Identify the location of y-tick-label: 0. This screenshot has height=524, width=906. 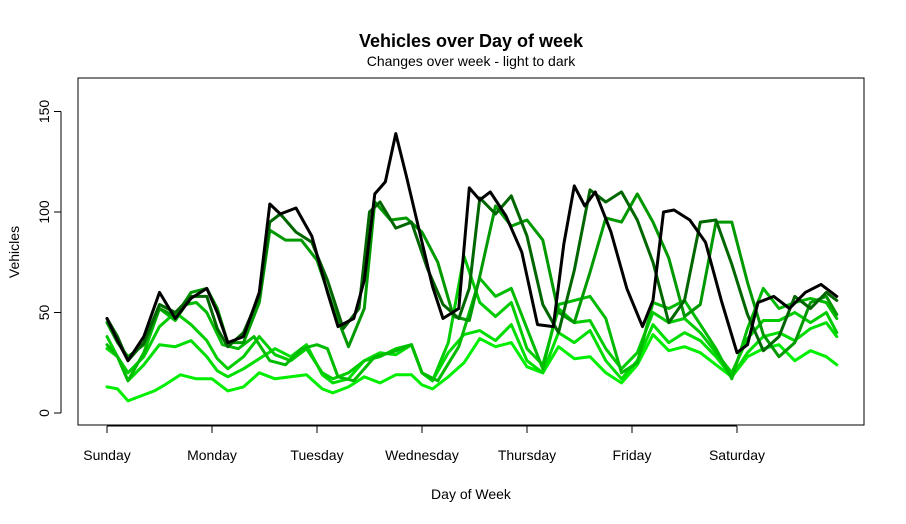
(44, 413).